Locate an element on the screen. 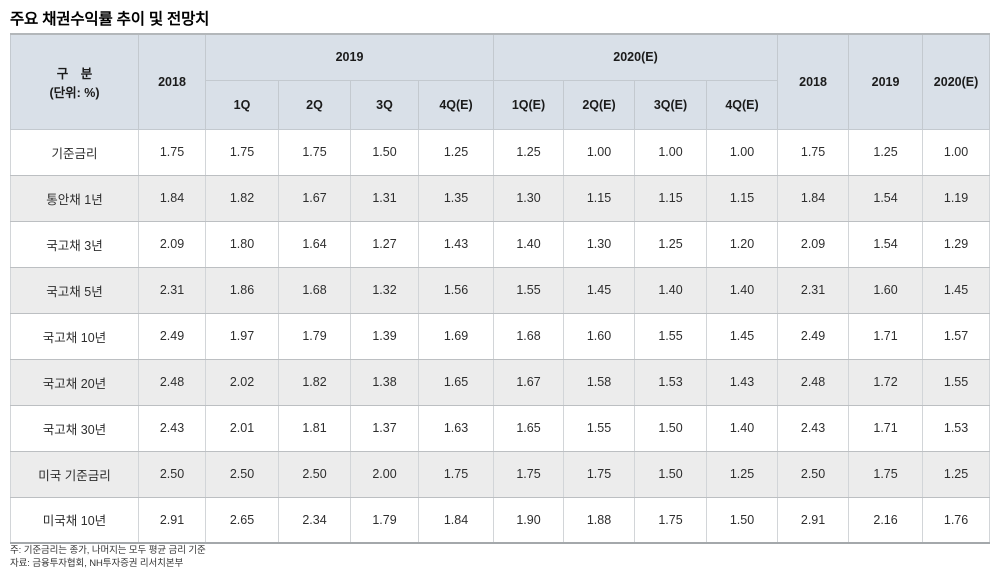 This screenshot has width=1000, height=579. table-cell: 2.16 is located at coordinates (886, 520).